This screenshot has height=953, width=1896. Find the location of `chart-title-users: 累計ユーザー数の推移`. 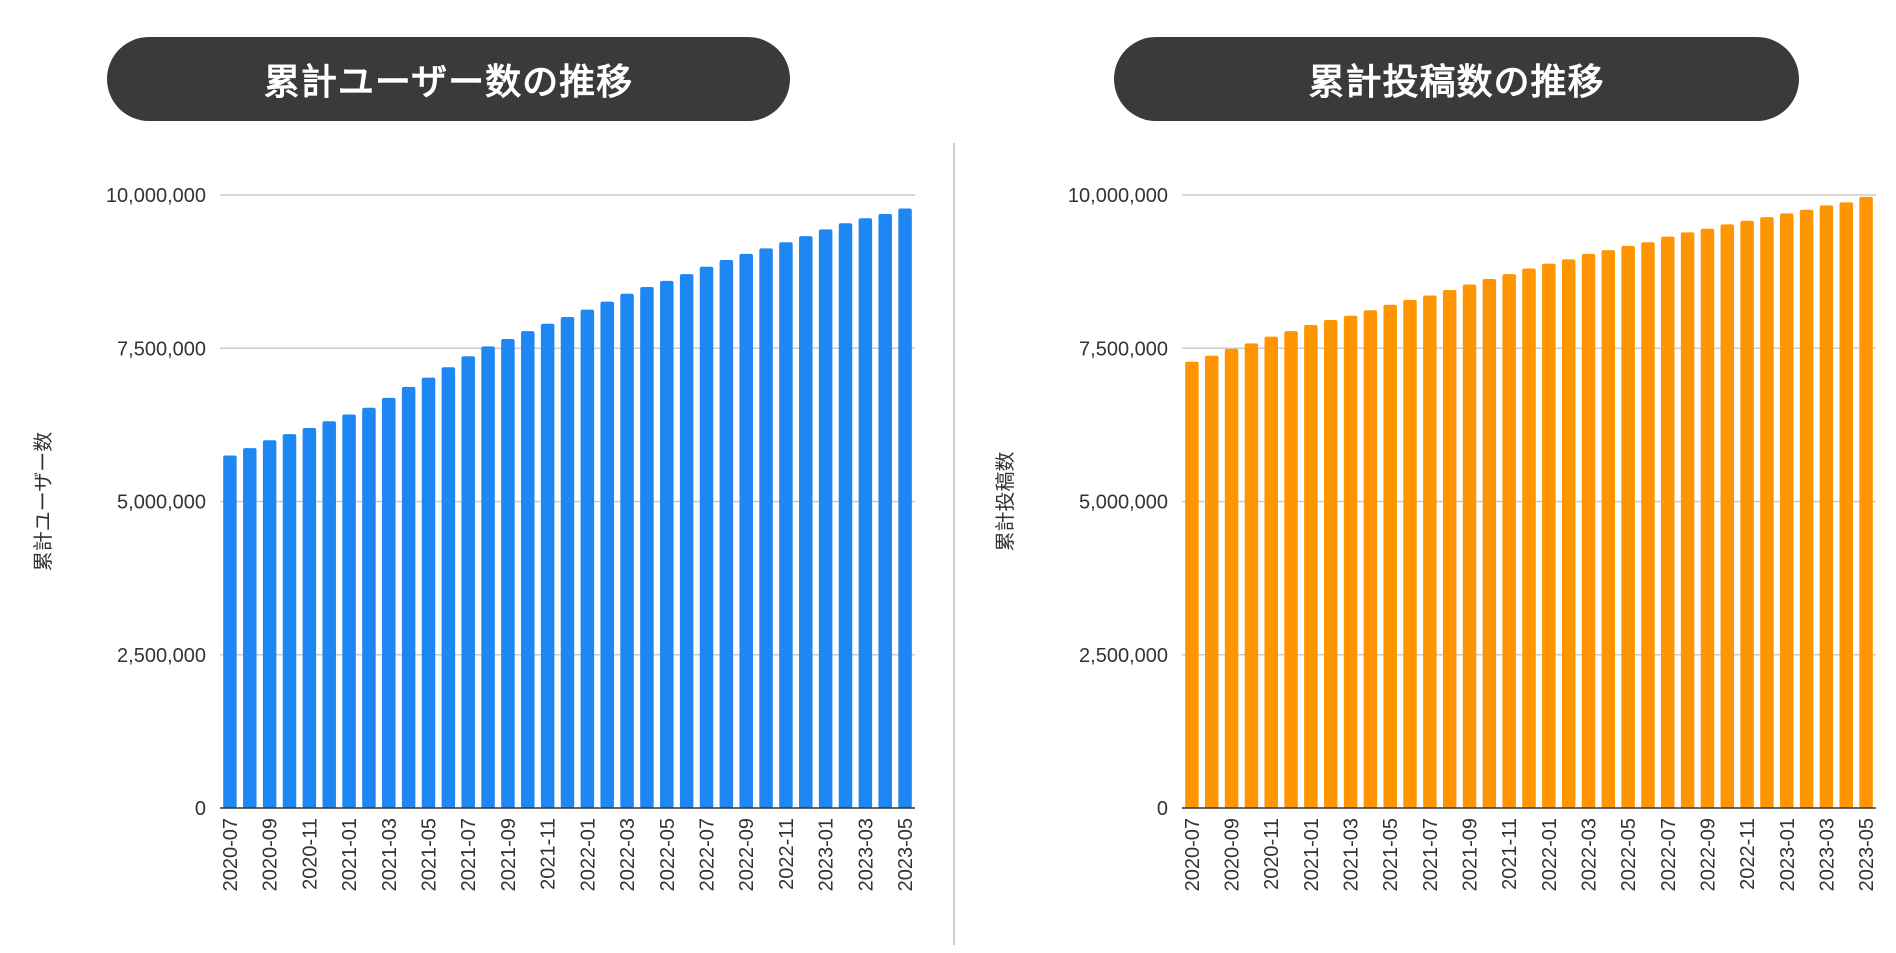

chart-title-users: 累計ユーザー数の推移 is located at coordinates (448, 79).